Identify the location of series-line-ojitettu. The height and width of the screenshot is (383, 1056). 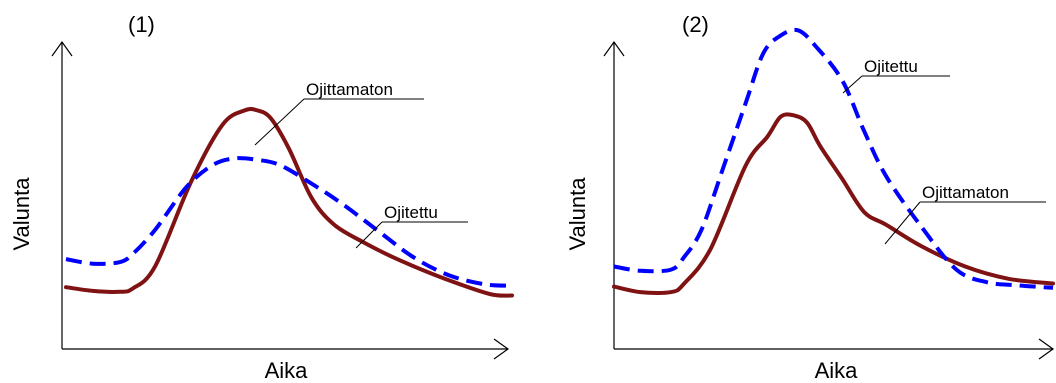
(289, 222).